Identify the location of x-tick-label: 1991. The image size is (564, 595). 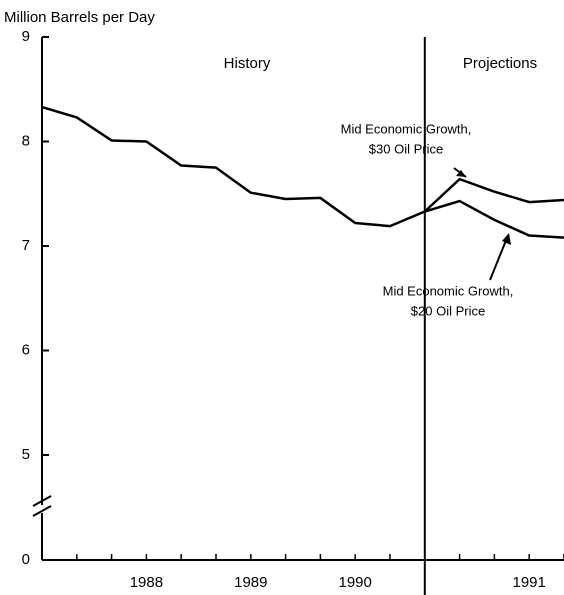
(529, 582).